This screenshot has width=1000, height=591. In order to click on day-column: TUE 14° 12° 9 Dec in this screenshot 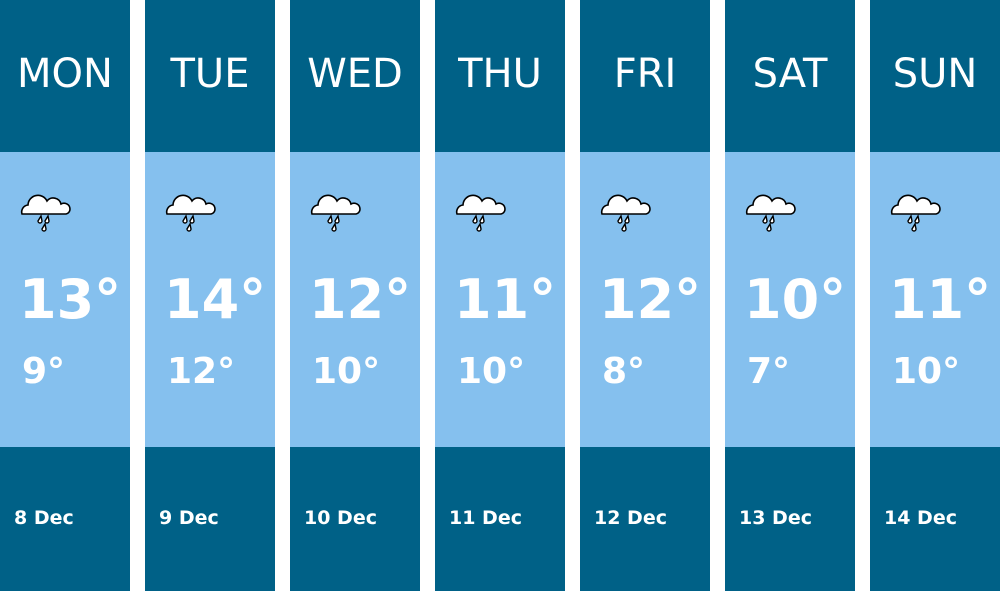, I will do `click(210, 295)`.